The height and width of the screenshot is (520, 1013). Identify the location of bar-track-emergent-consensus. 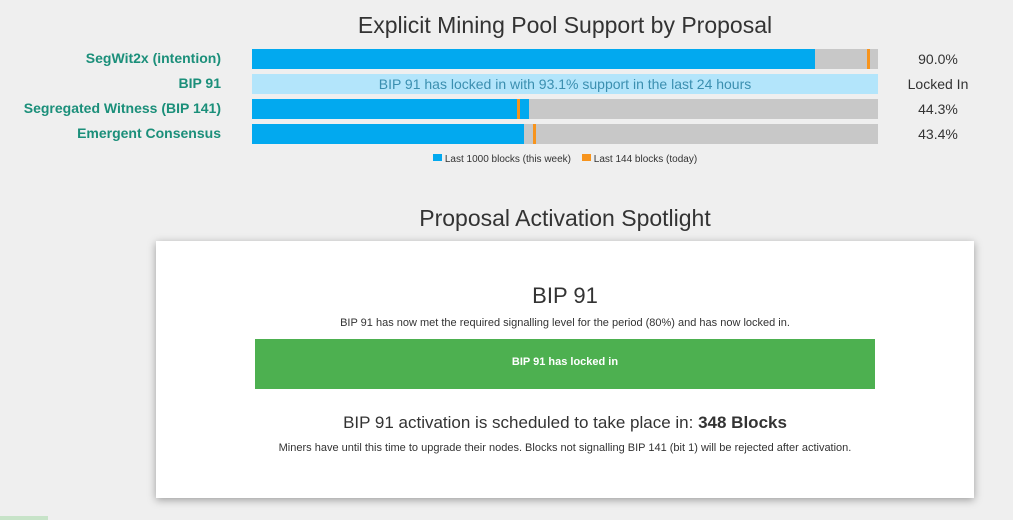
(565, 134).